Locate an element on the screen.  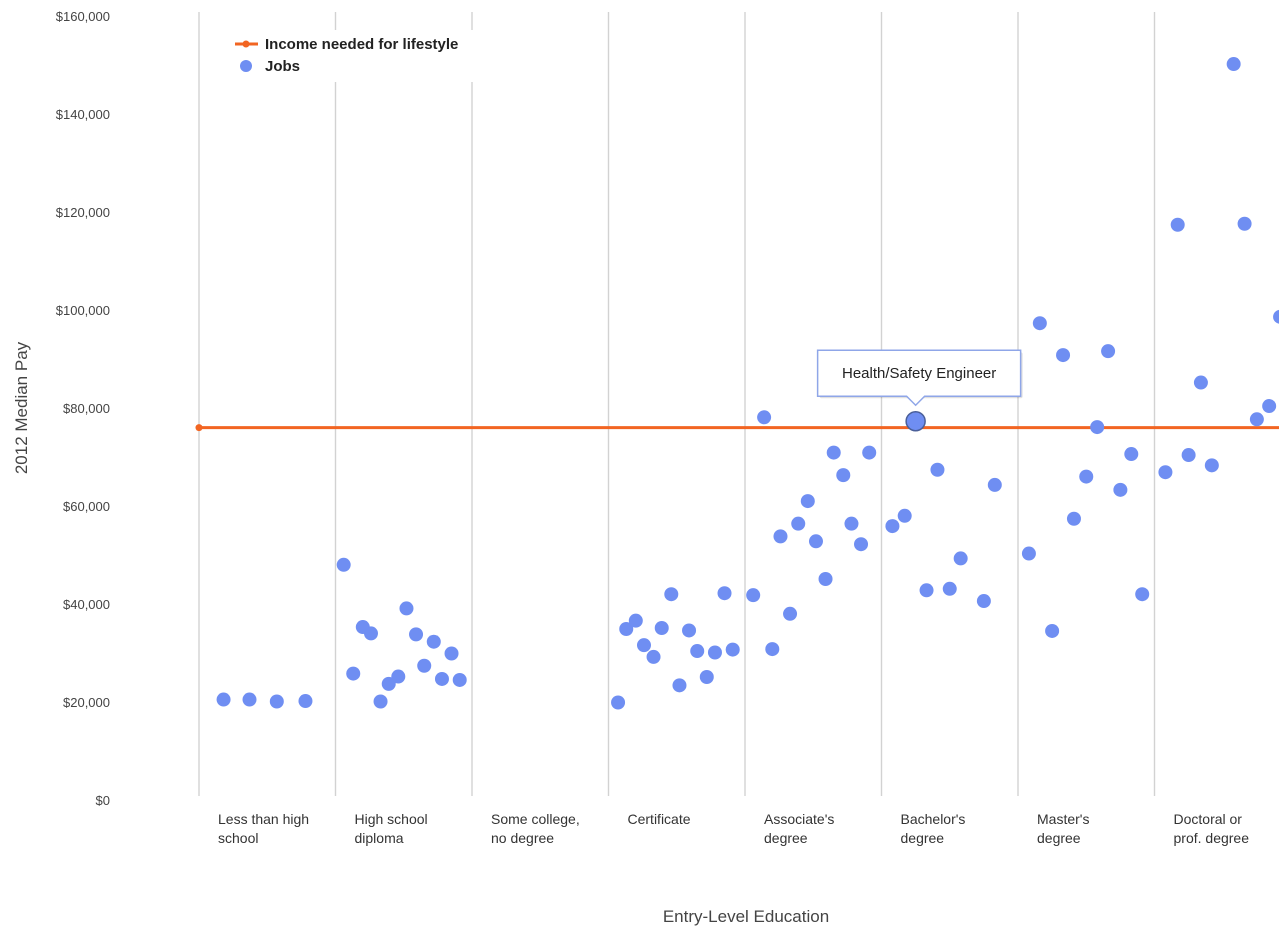
legend-label-jobs: Jobs is located at coordinates (282, 66).